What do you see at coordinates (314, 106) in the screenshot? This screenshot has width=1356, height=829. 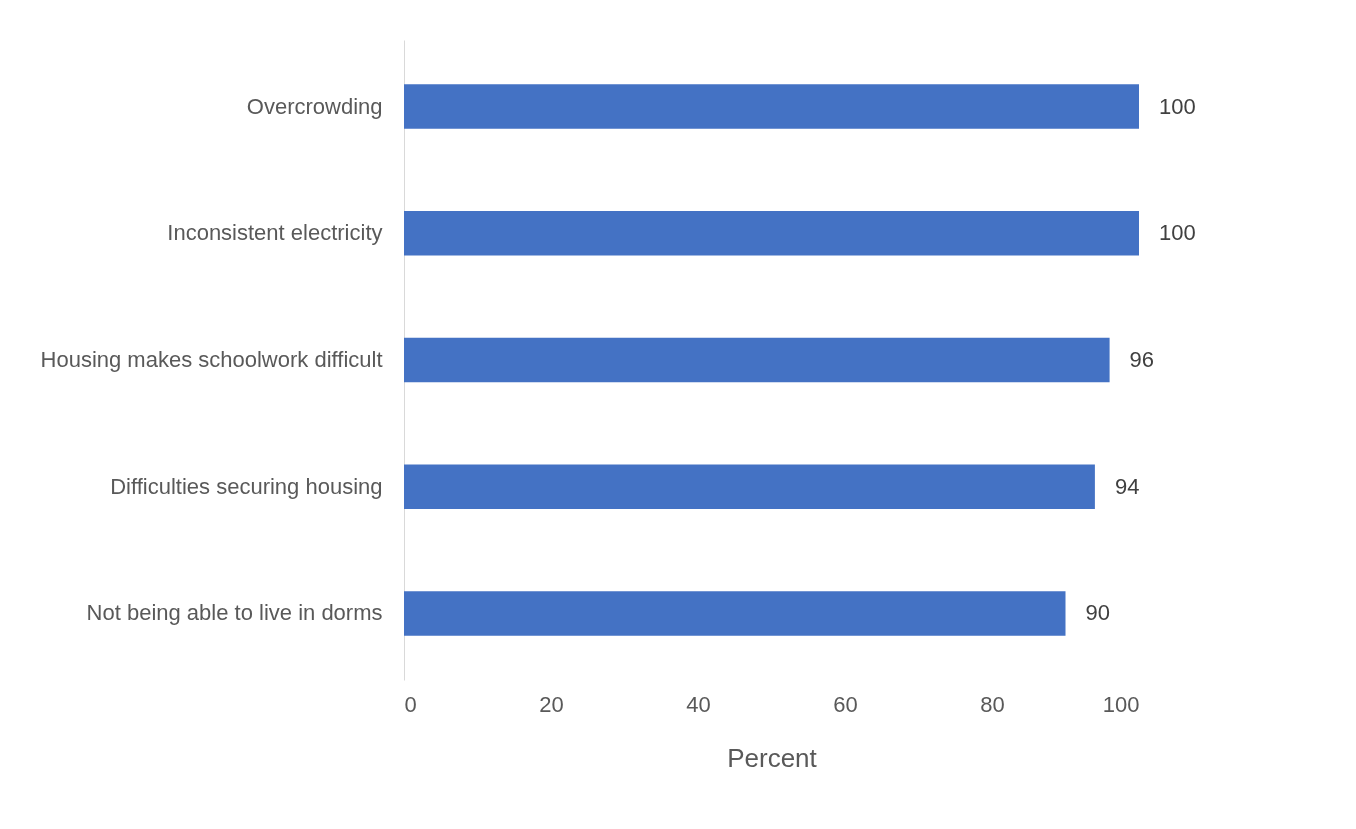 I see `y-tick-label: Overcrowding` at bounding box center [314, 106].